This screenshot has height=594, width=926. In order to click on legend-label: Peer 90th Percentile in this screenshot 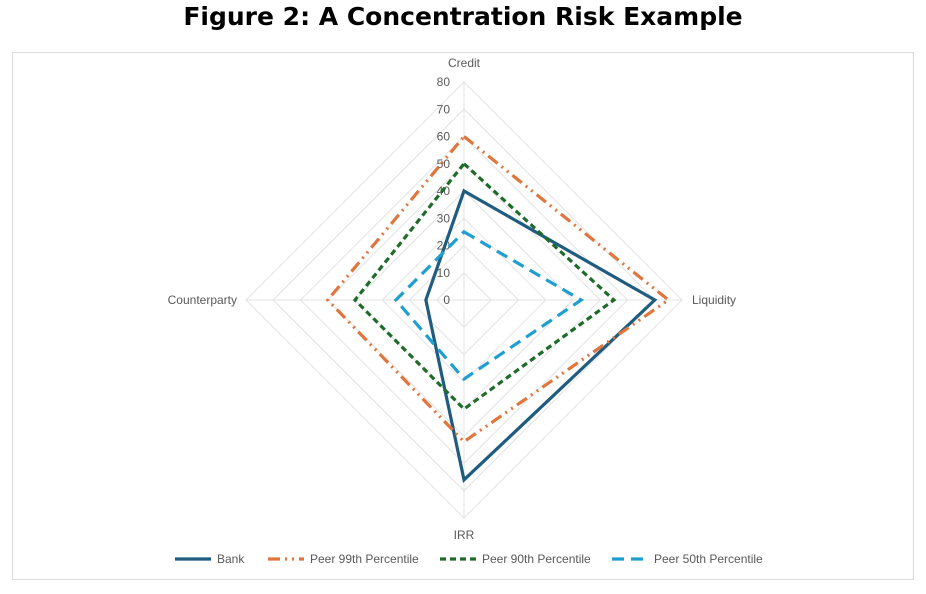, I will do `click(536, 559)`.